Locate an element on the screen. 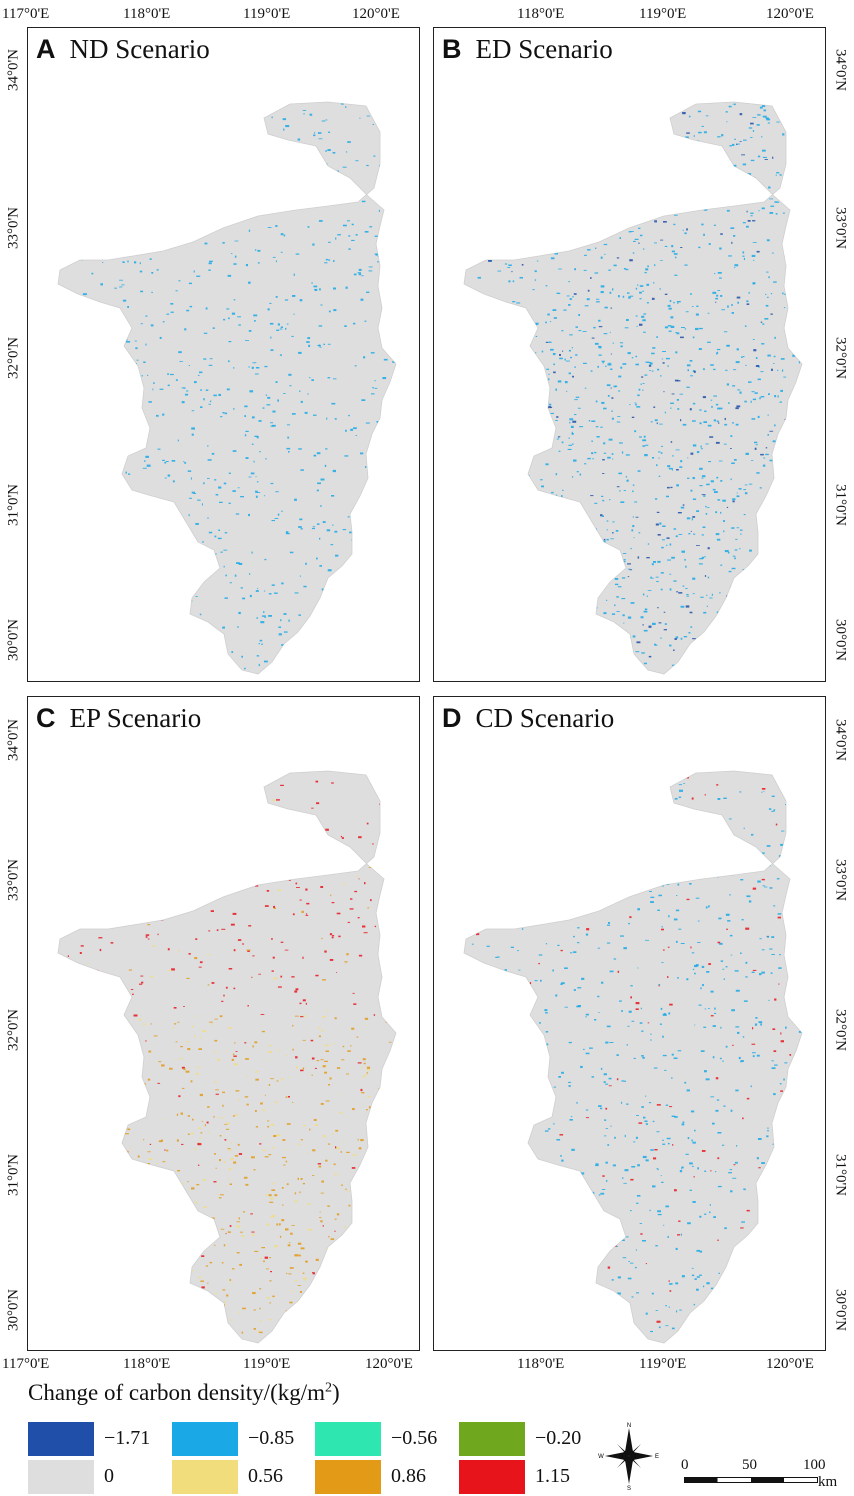 The width and height of the screenshot is (854, 1496). legend-swatch-neg085 is located at coordinates (205, 1439).